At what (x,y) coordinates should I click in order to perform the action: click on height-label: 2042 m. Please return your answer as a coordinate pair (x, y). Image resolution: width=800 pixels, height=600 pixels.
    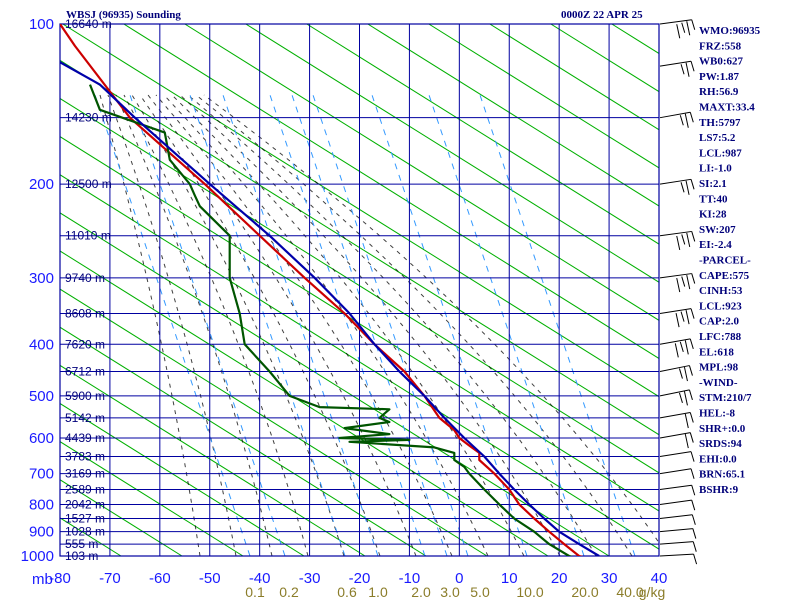
    Looking at the image, I should click on (85, 504).